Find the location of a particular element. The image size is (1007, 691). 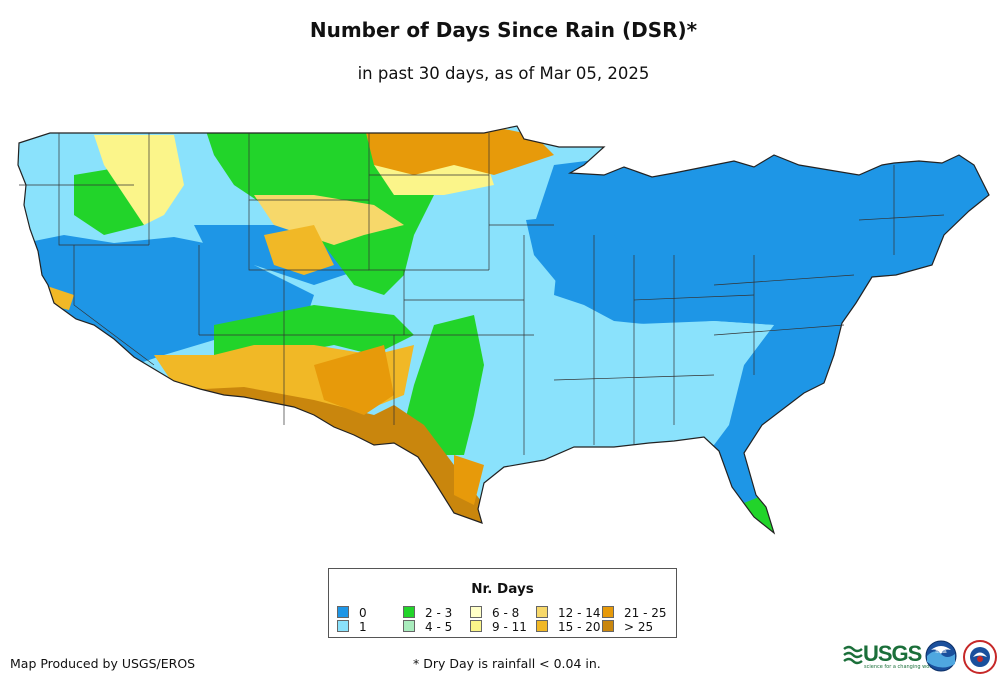

legend-item: 9 - 11 is located at coordinates (498, 627).